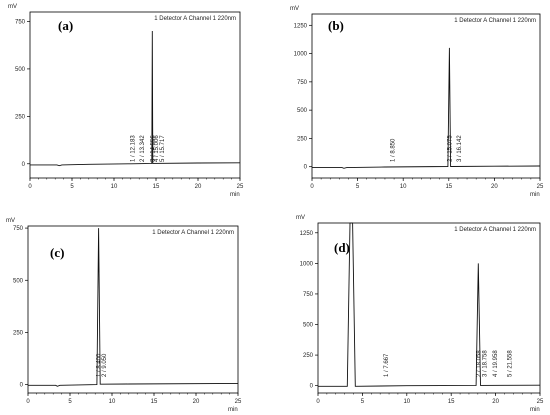 This screenshot has width=550, height=415. What do you see at coordinates (510, 363) in the screenshot?
I see `peak-label: 5 / 21.558` at bounding box center [510, 363].